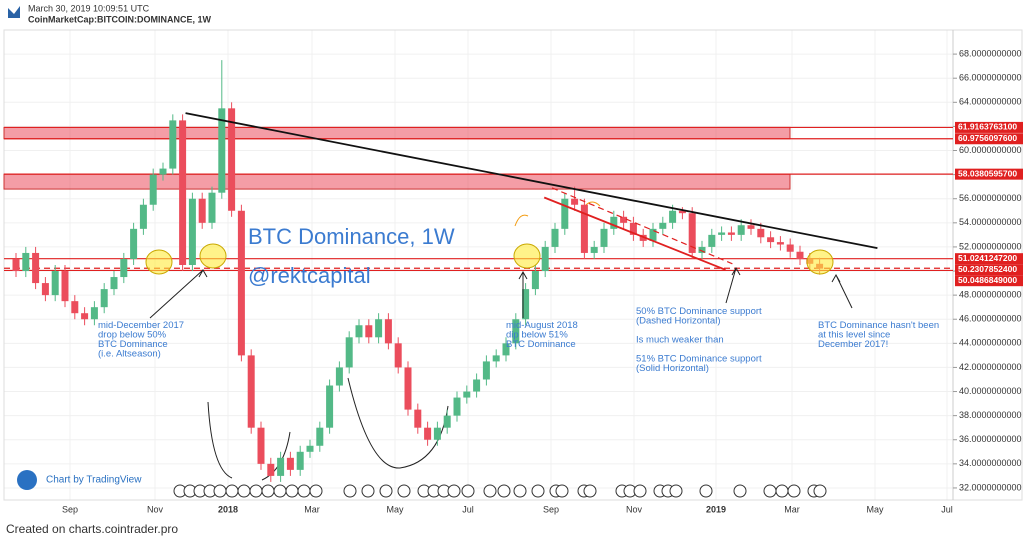  I want to click on y-tick-label: 48.0000000000, so click(990, 295).